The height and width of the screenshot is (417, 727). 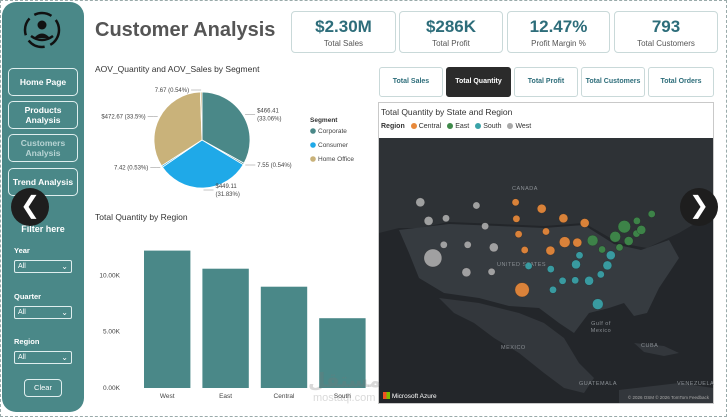 I want to click on pie-data-label: (33.06%), so click(x=269, y=120).